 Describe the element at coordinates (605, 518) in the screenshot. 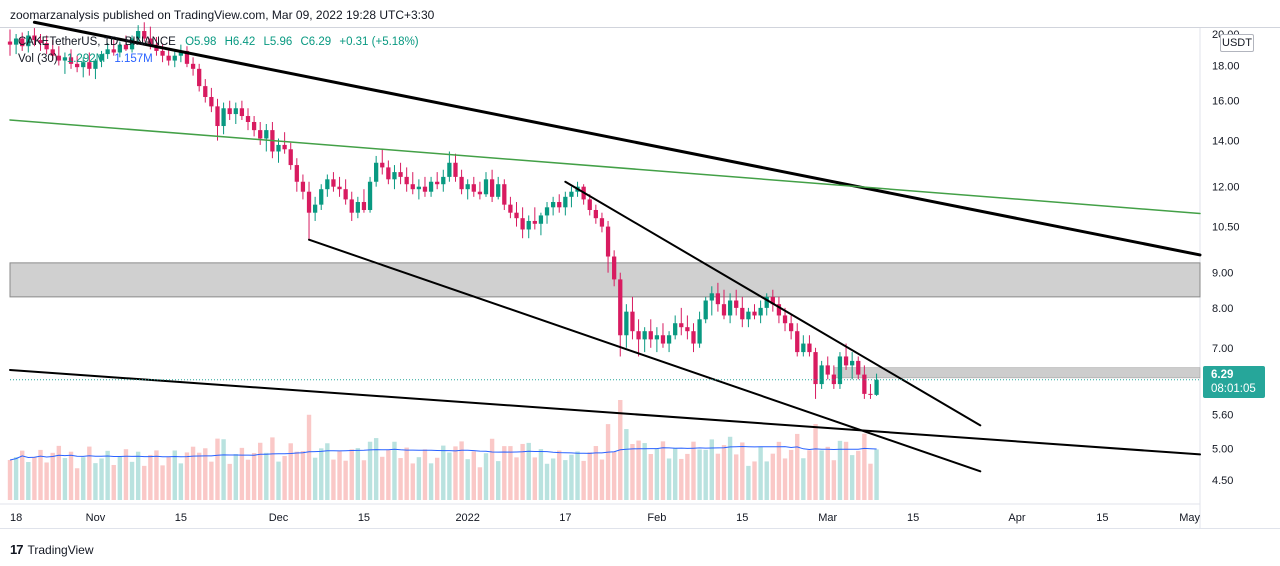

I see `time-axis: 18 Nov 15 Dec 15 2022 17 Feb 15 Mar 15 Apr 15 May` at that location.